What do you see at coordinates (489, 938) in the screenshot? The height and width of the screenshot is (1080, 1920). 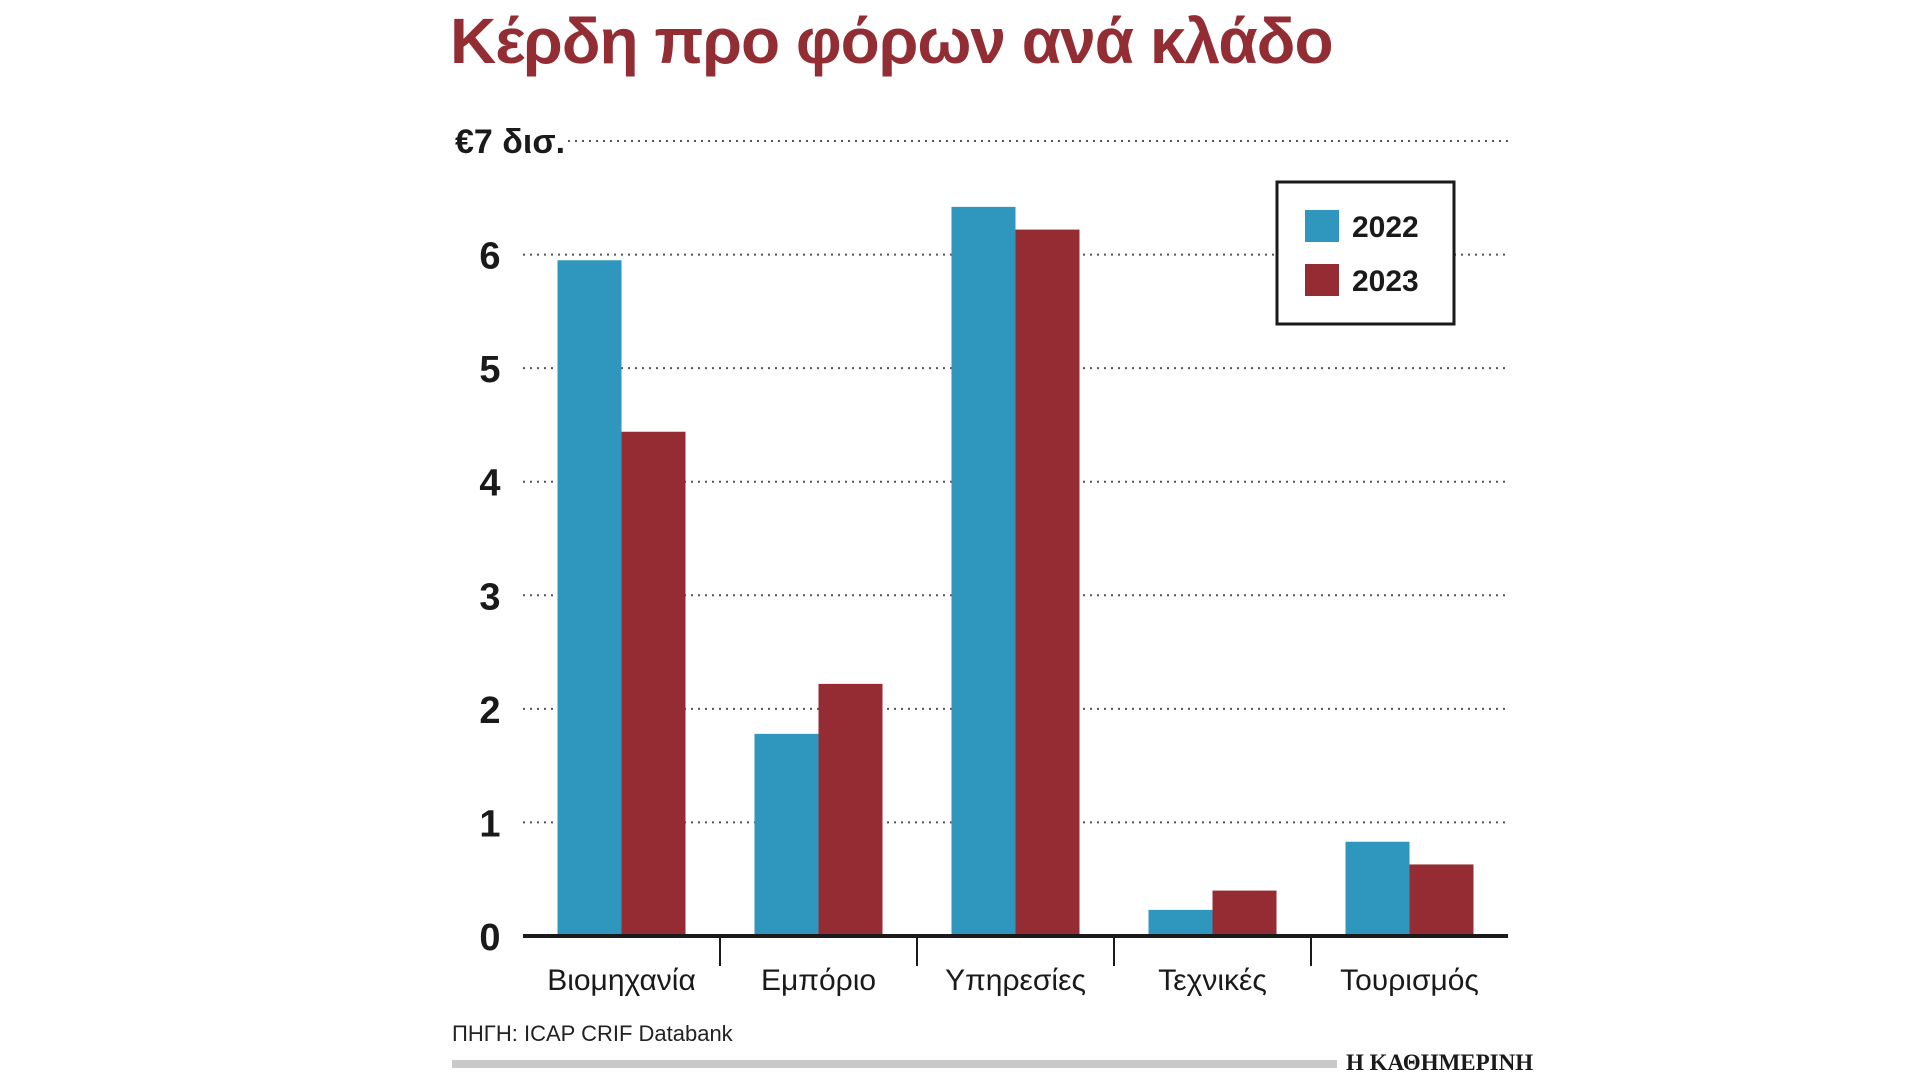 I see `y-tick-label: 0` at bounding box center [489, 938].